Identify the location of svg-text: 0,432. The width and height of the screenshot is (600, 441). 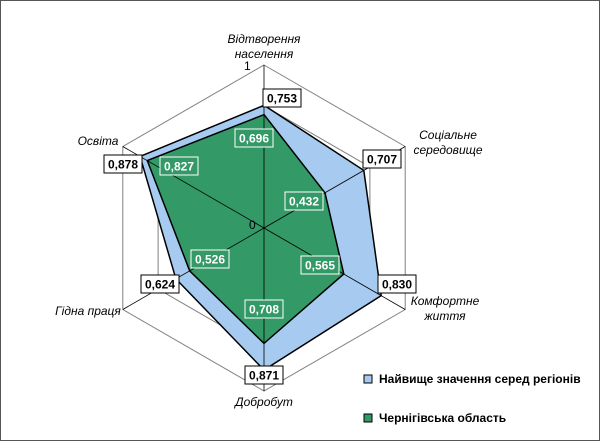
(304, 202).